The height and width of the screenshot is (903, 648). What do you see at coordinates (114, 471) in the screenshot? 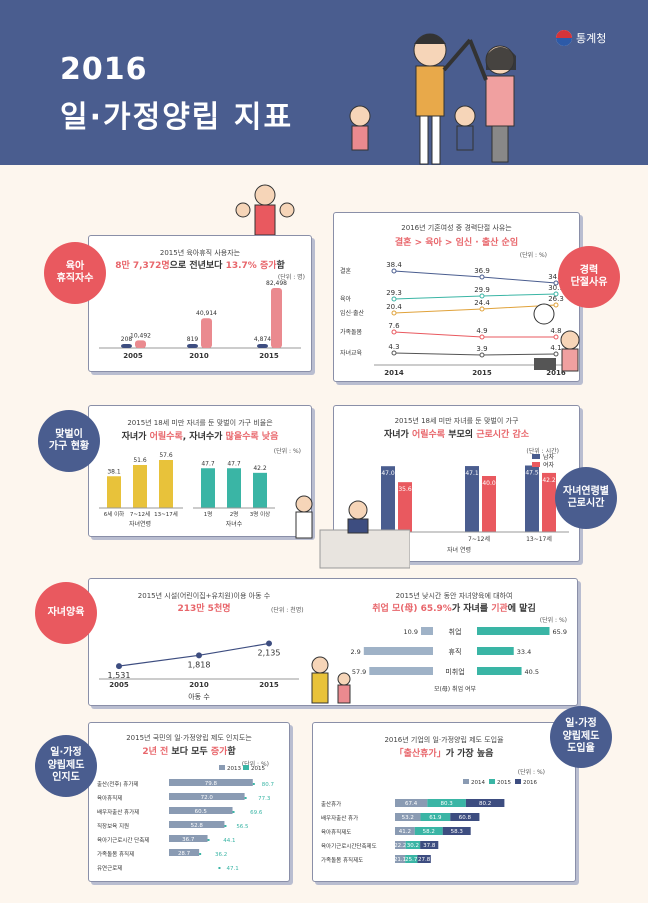
I see `data-label: 38.1` at bounding box center [114, 471].